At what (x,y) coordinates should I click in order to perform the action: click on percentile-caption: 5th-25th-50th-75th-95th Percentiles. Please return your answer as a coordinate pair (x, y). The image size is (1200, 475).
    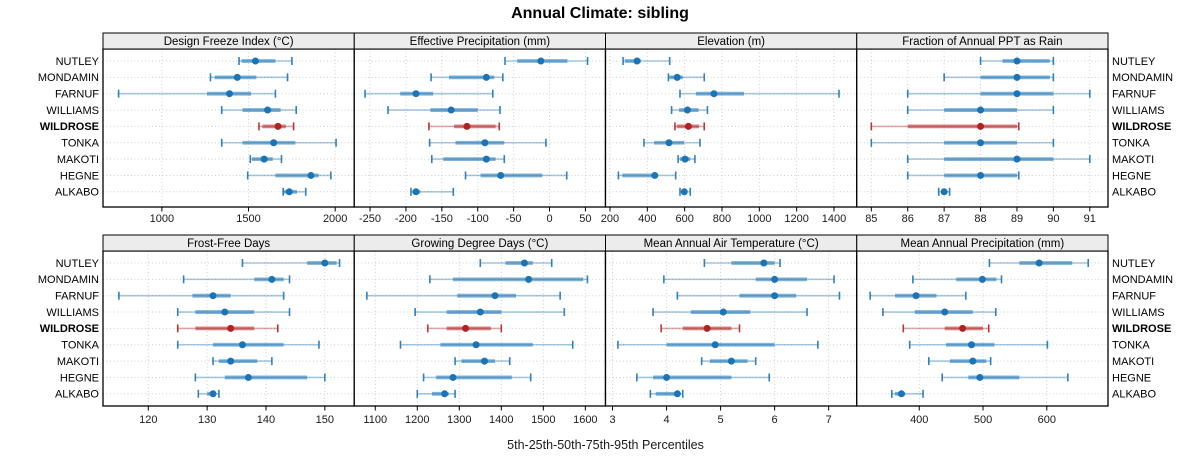
    Looking at the image, I should click on (605, 445).